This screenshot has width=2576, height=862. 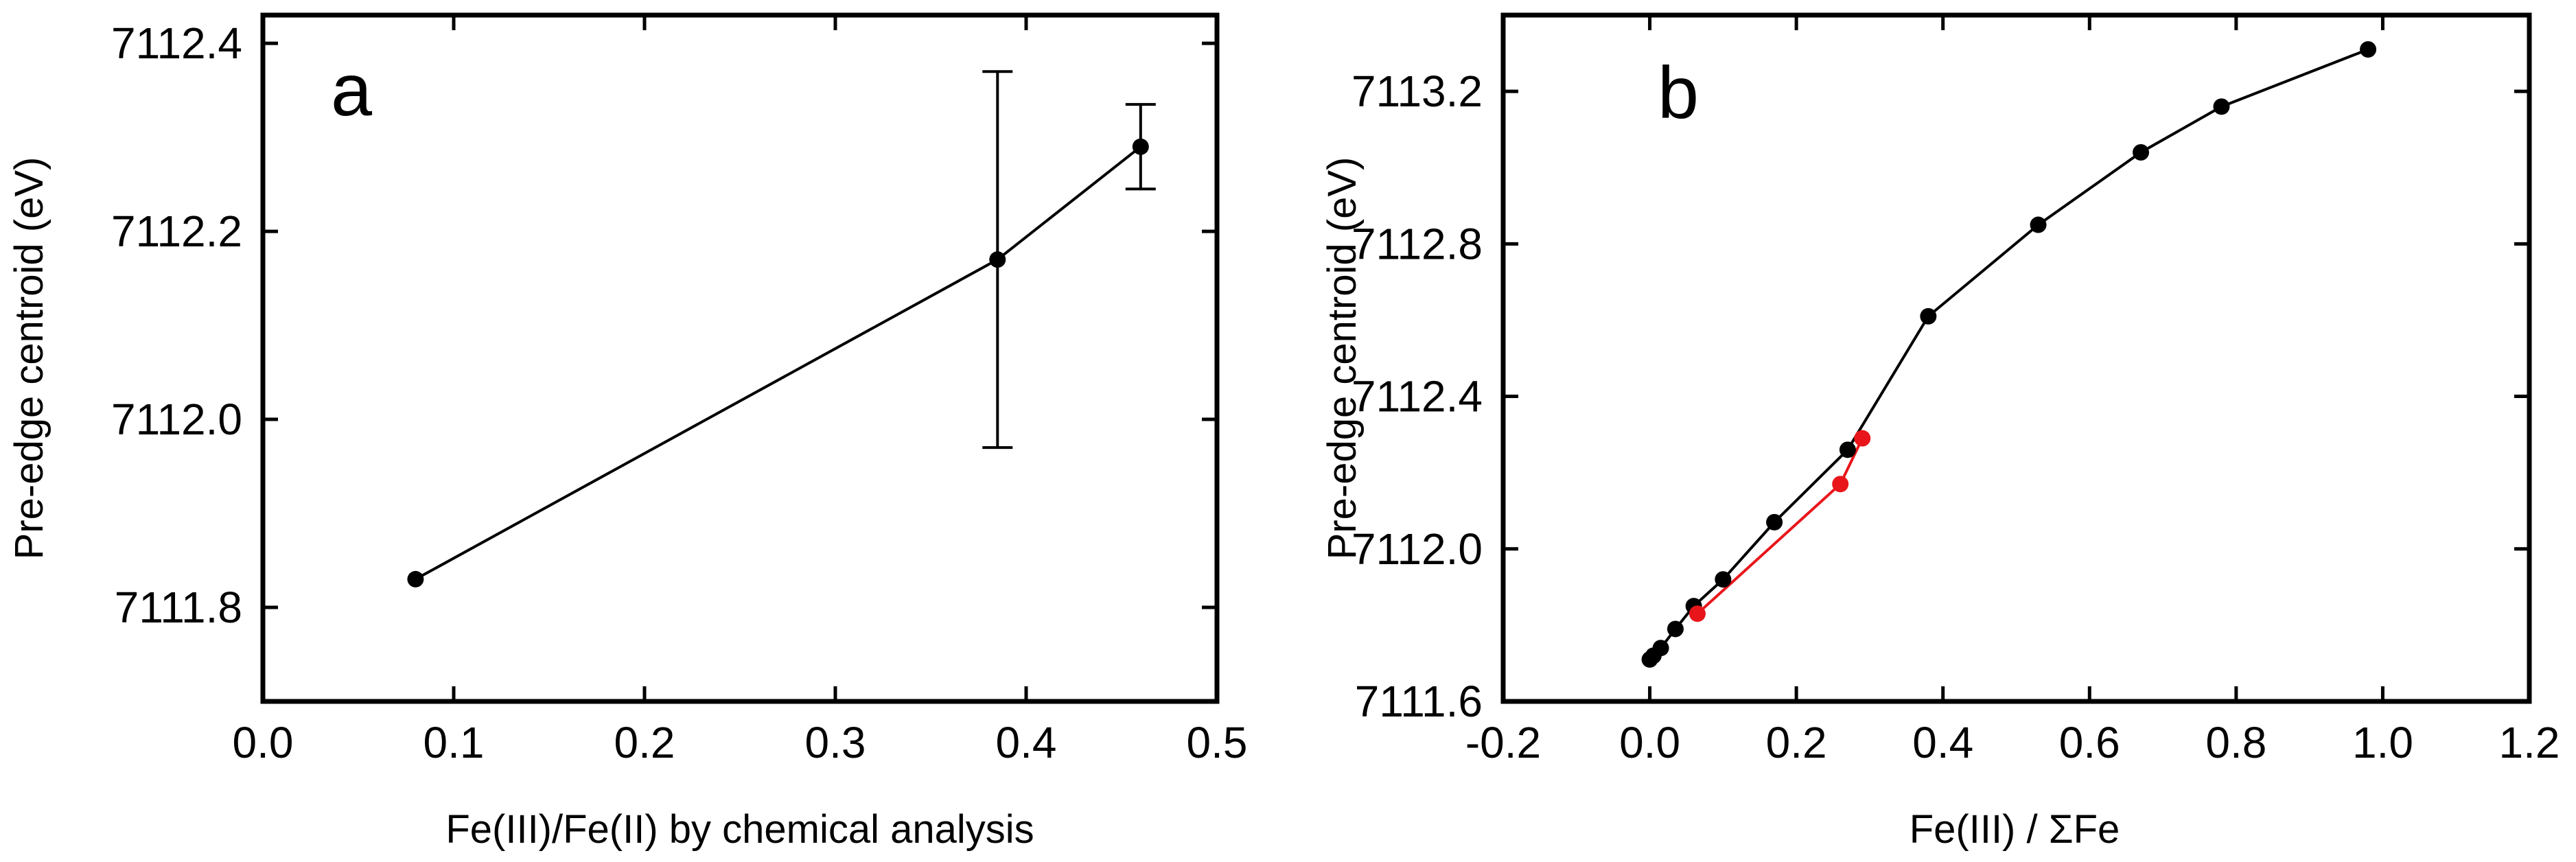 What do you see at coordinates (2529, 742) in the screenshot?
I see `panel-b-x-tick-label: 1.2` at bounding box center [2529, 742].